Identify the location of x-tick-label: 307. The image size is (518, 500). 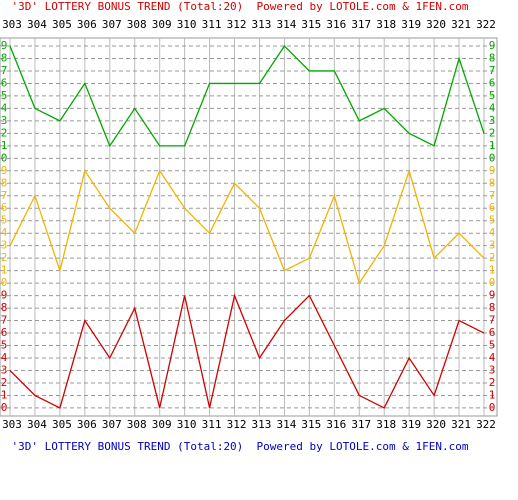
(112, 24).